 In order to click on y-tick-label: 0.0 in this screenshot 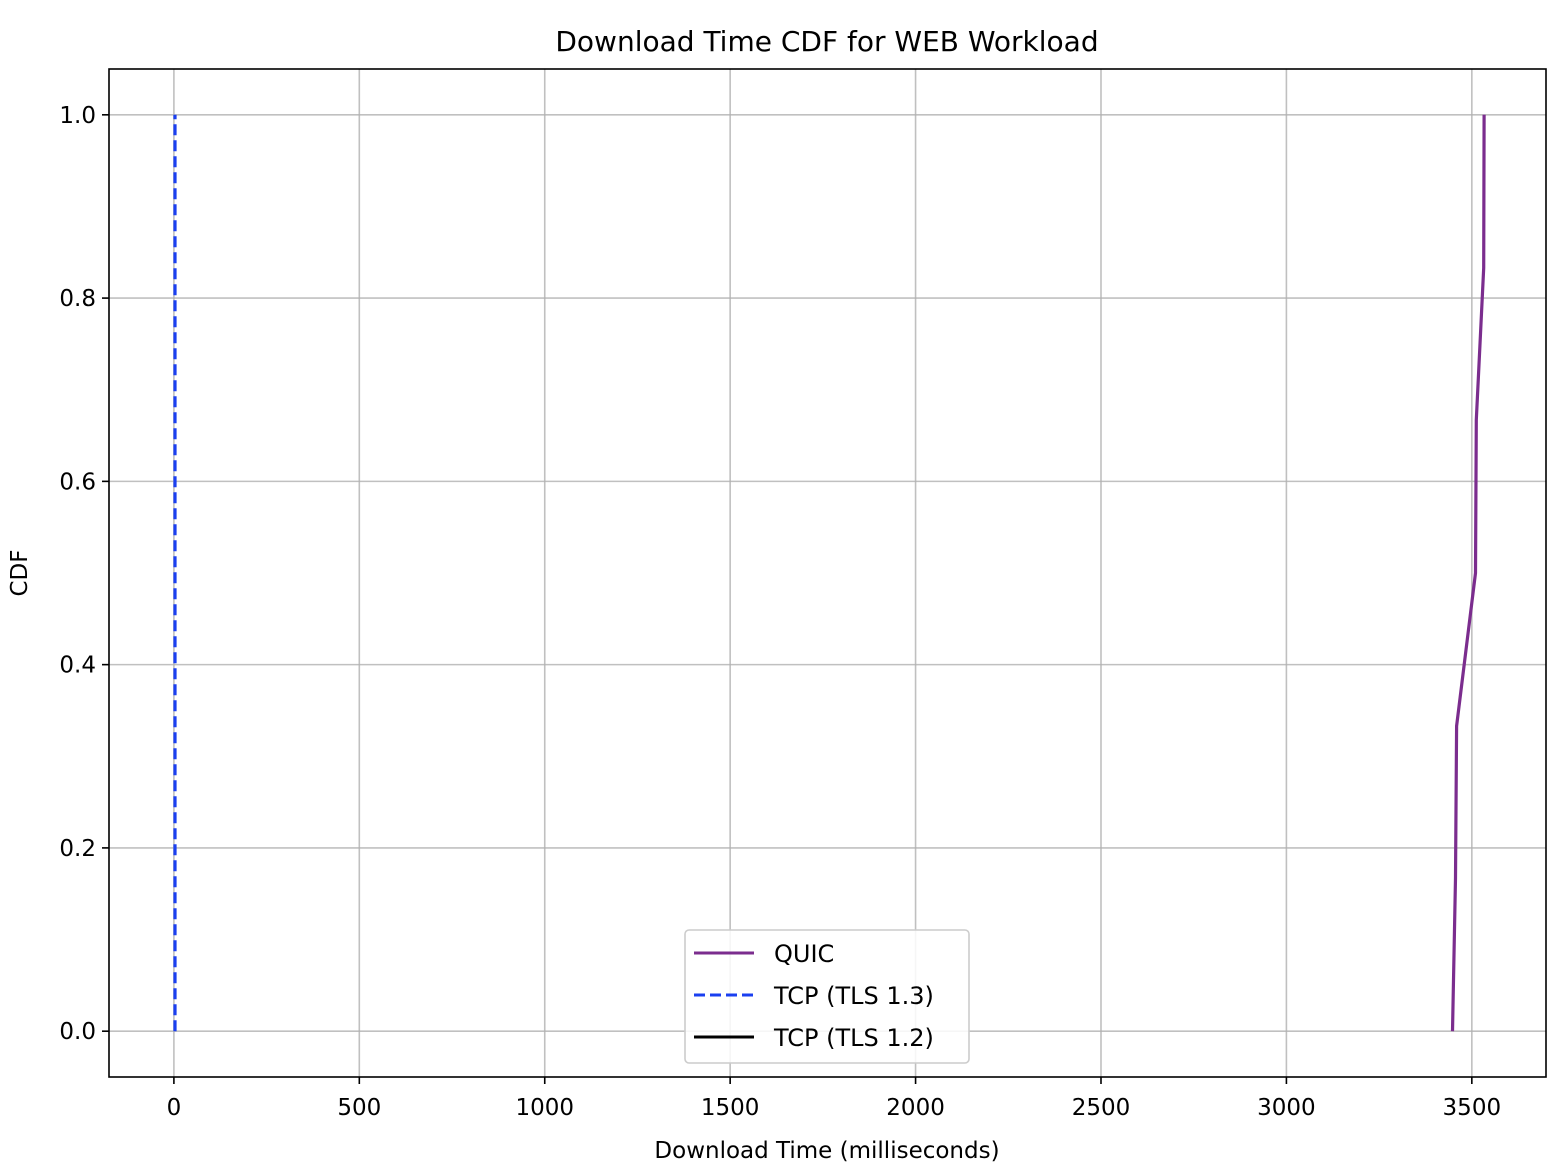, I will do `click(77, 1032)`.